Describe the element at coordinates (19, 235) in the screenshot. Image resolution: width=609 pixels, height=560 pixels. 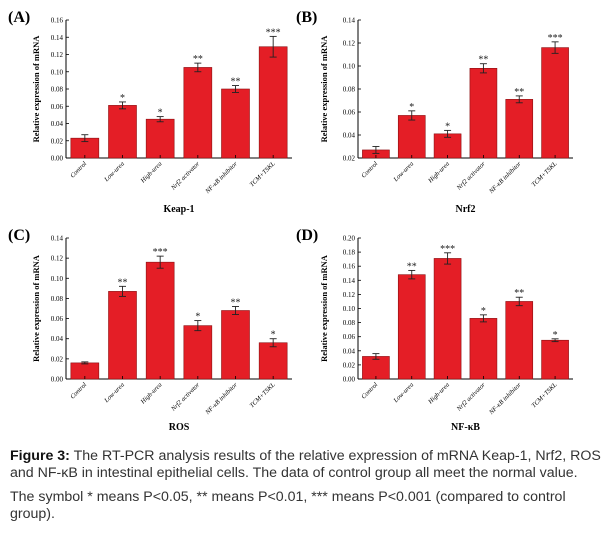
I see `panel-letter: (C)` at that location.